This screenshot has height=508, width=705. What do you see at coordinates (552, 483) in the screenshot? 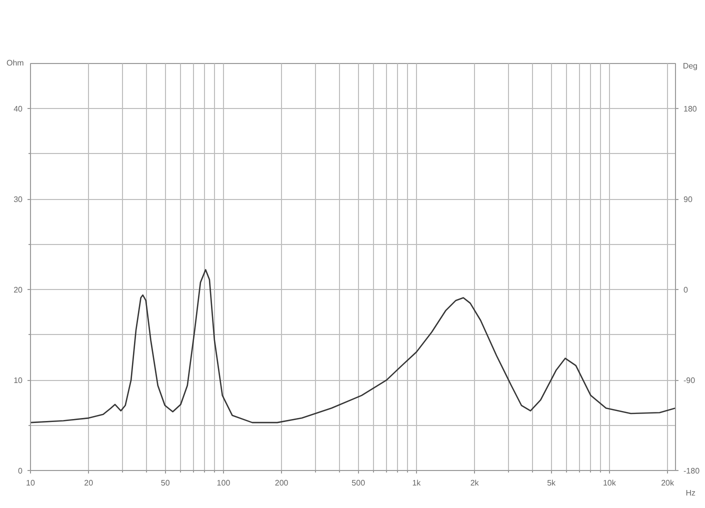
I see `x-tick-label: 5k` at bounding box center [552, 483].